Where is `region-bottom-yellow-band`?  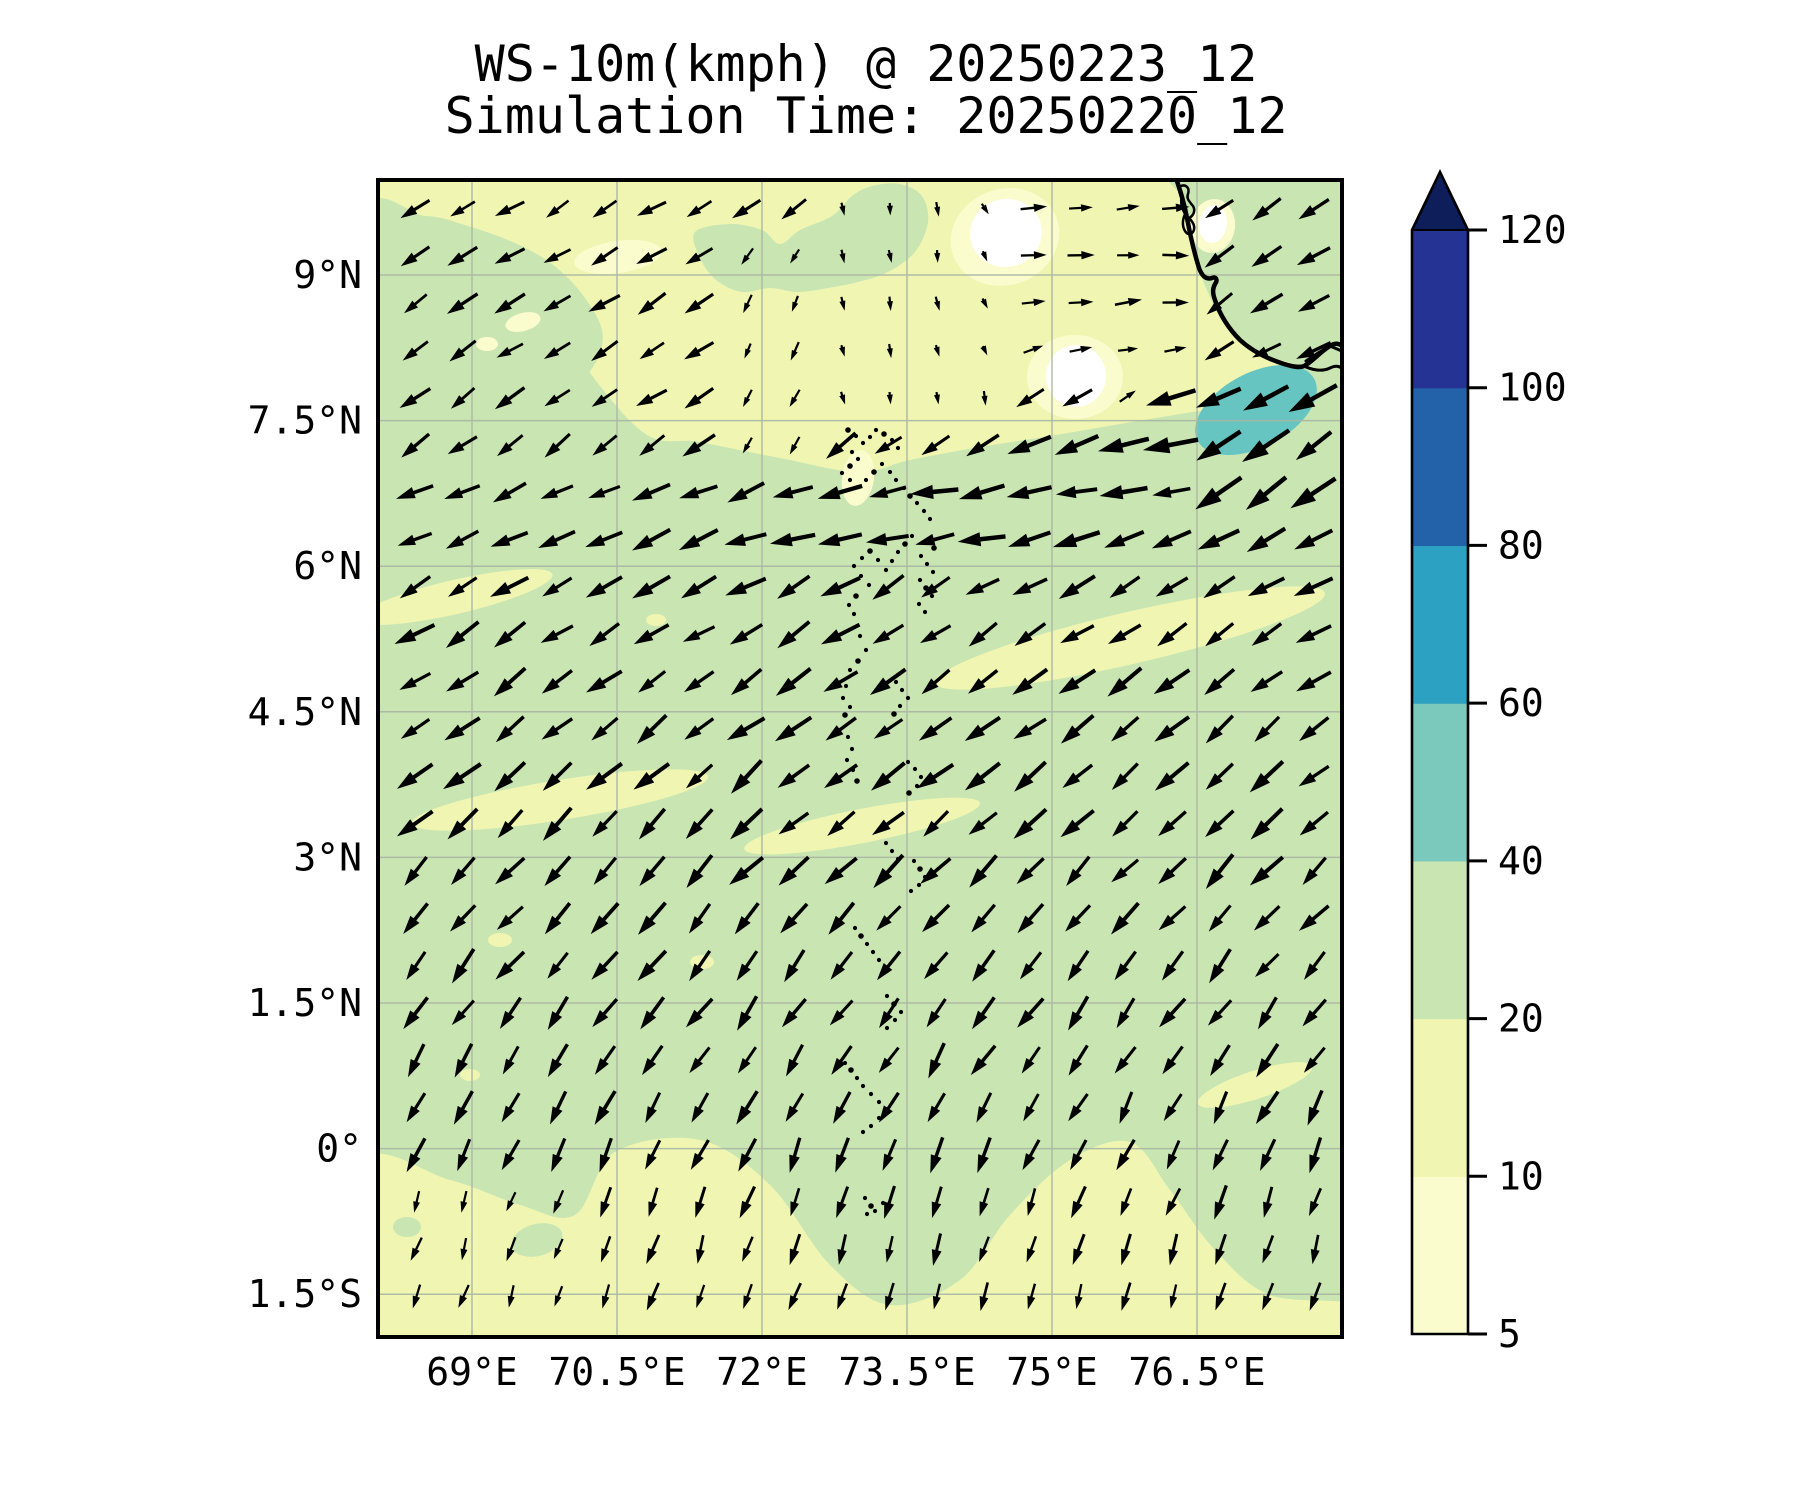 region-bottom-yellow-band is located at coordinates (860, 1237).